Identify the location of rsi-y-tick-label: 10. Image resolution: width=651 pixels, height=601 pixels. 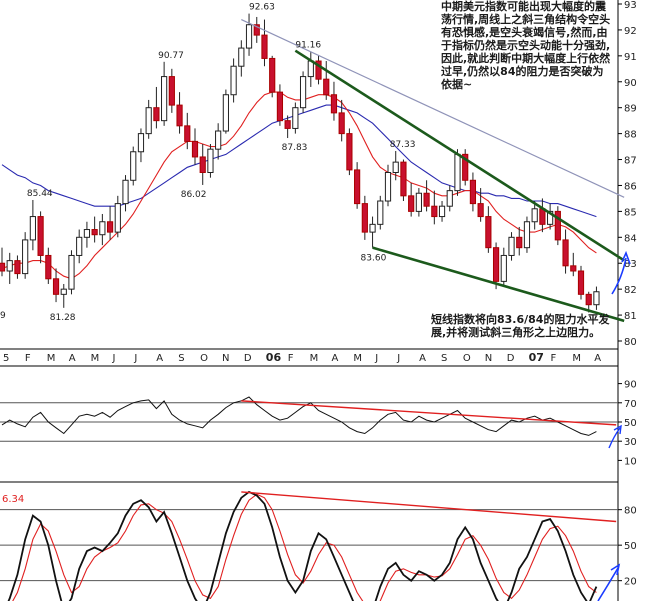
(630, 461).